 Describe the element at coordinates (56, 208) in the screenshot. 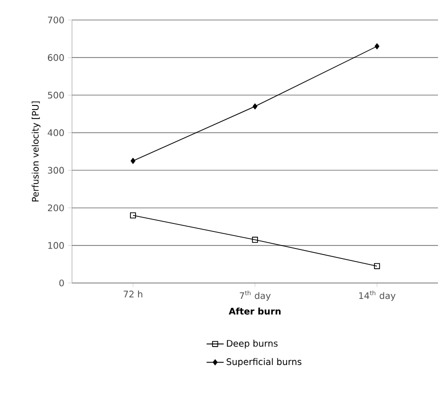

I see `y-tick-label: 200` at that location.